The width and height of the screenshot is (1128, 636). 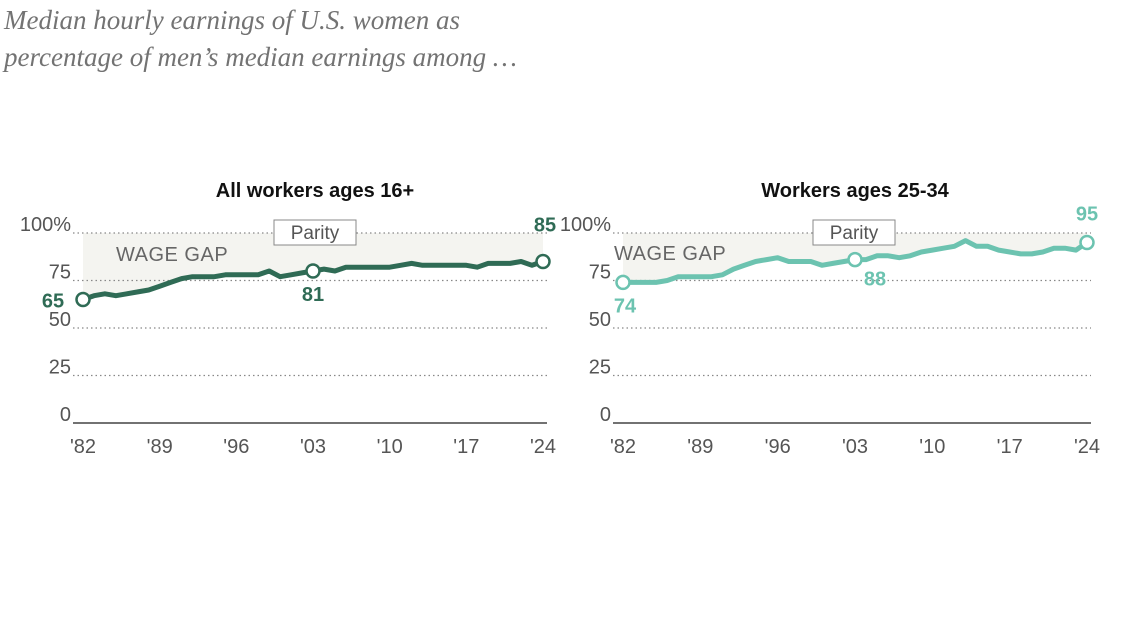 What do you see at coordinates (545, 226) in the screenshot?
I see `data-label: 85` at bounding box center [545, 226].